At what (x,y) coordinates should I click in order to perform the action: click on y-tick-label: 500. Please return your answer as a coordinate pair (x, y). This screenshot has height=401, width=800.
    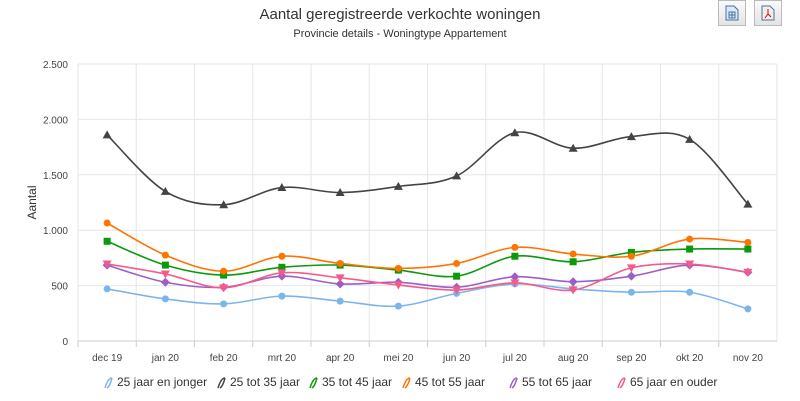
    Looking at the image, I should click on (59, 287).